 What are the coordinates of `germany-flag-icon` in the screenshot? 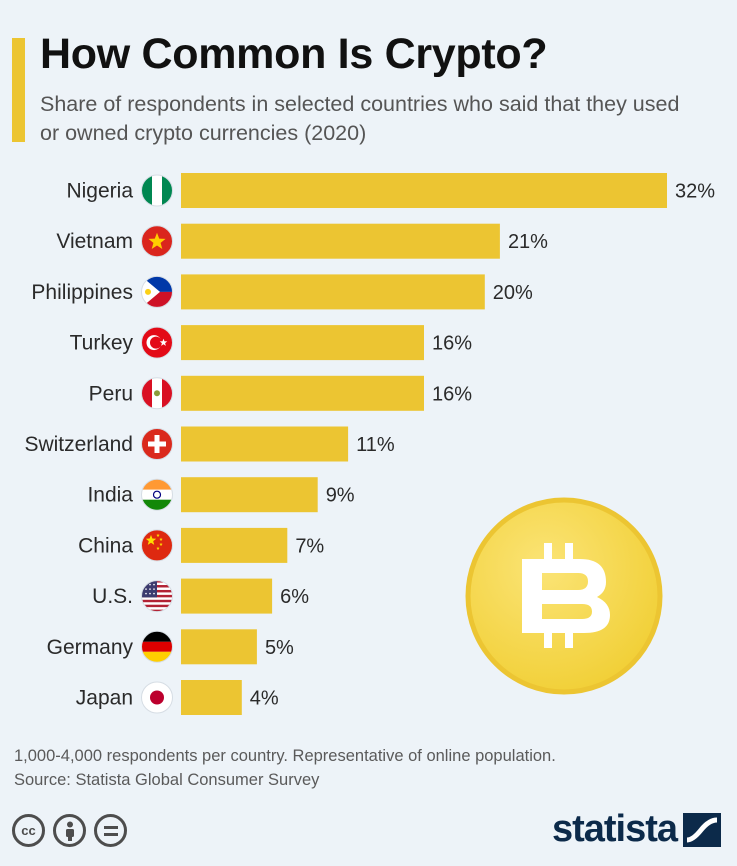 It's located at (157, 646).